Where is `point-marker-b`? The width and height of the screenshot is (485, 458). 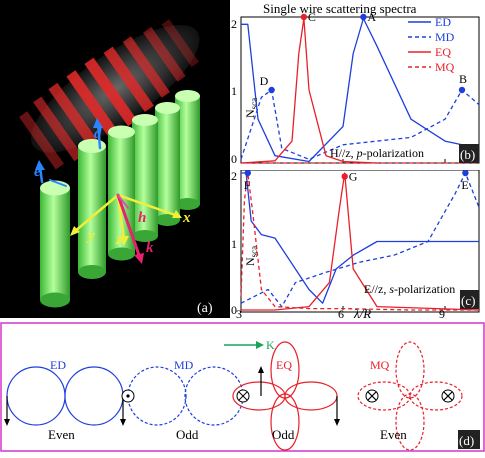
point-marker-b is located at coordinates (462, 90).